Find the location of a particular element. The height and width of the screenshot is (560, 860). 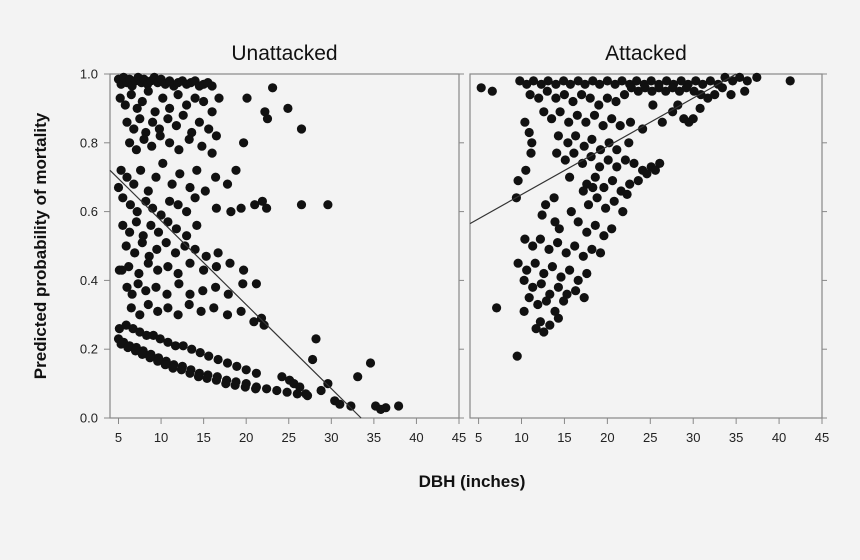

x-axis-unattacked: 5 10 15 20 25 30 35 40 45 is located at coordinates (290, 431).